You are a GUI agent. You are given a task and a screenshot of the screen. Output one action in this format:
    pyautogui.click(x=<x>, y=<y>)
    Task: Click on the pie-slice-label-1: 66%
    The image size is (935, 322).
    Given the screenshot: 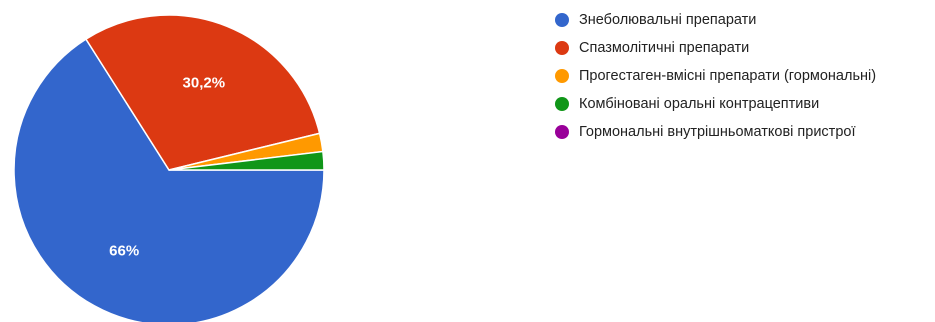 What is the action you would take?
    pyautogui.click(x=124, y=250)
    